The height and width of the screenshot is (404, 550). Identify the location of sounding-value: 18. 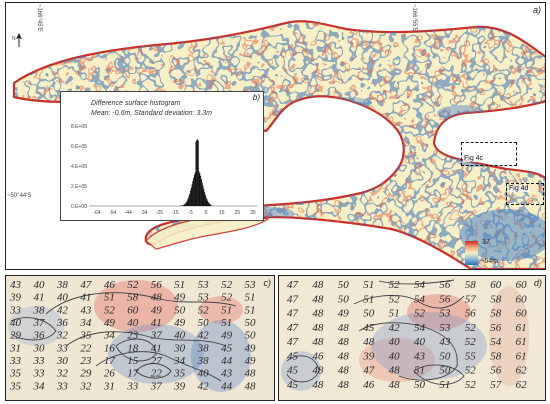
(133, 348).